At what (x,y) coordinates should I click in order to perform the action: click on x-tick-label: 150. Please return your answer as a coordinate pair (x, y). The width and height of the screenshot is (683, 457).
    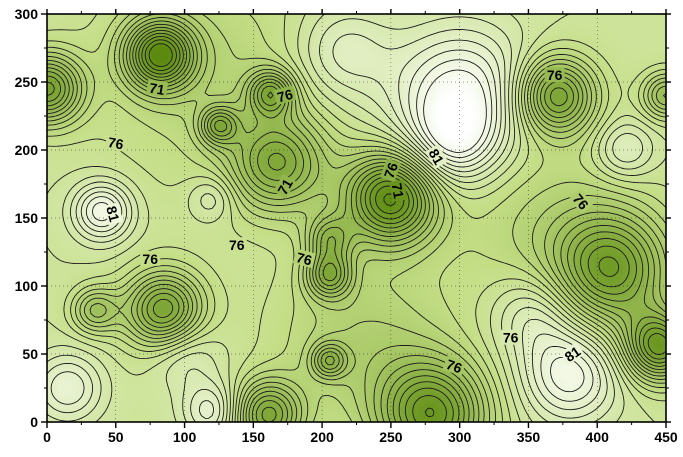
    Looking at the image, I should click on (254, 437).